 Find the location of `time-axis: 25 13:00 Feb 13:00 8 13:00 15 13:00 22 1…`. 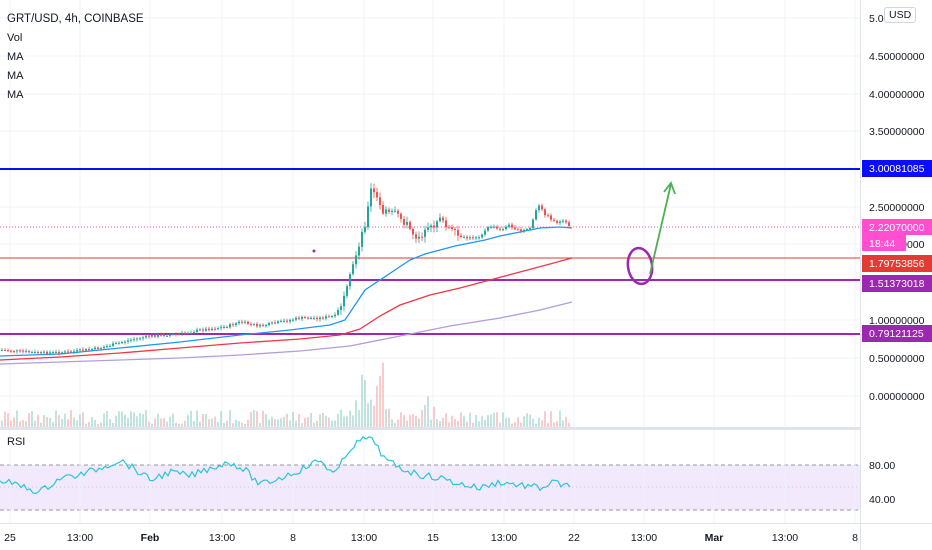

time-axis: 25 13:00 Feb 13:00 8 13:00 15 13:00 22 1… is located at coordinates (430, 536).